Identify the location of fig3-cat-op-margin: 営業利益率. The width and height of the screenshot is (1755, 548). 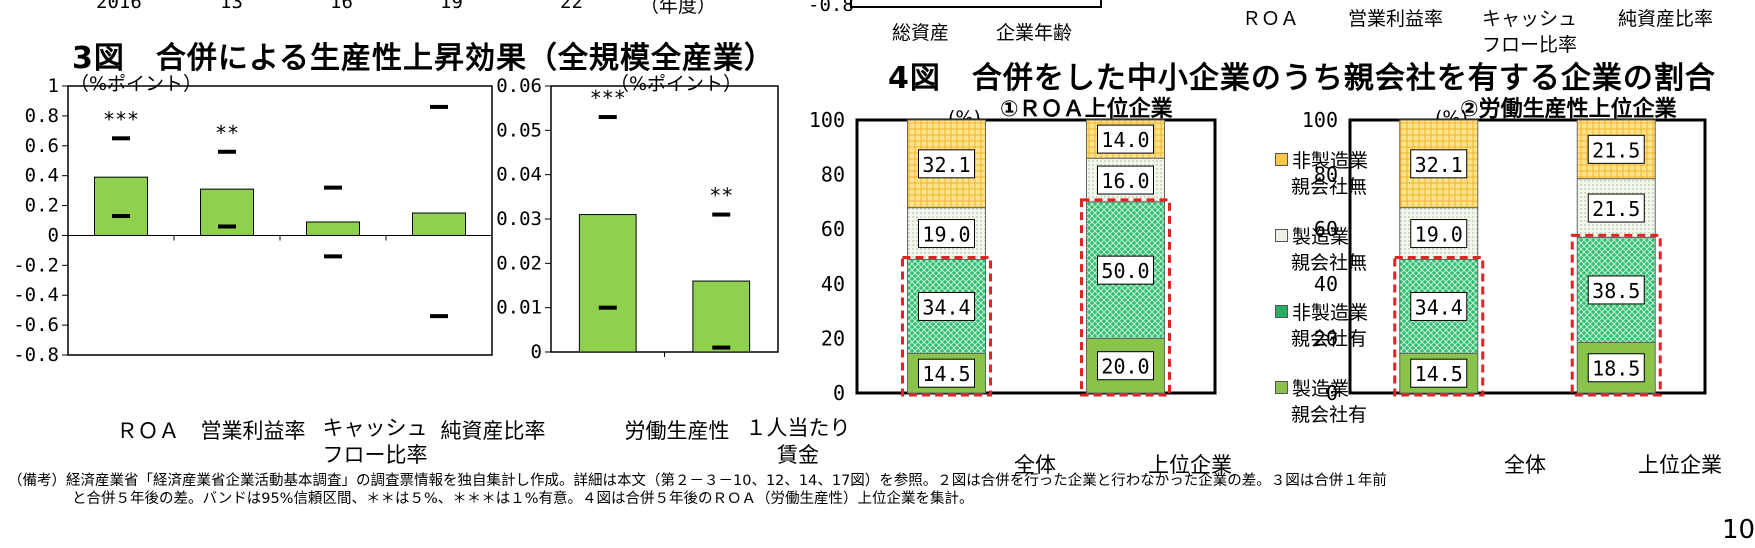
(253, 431).